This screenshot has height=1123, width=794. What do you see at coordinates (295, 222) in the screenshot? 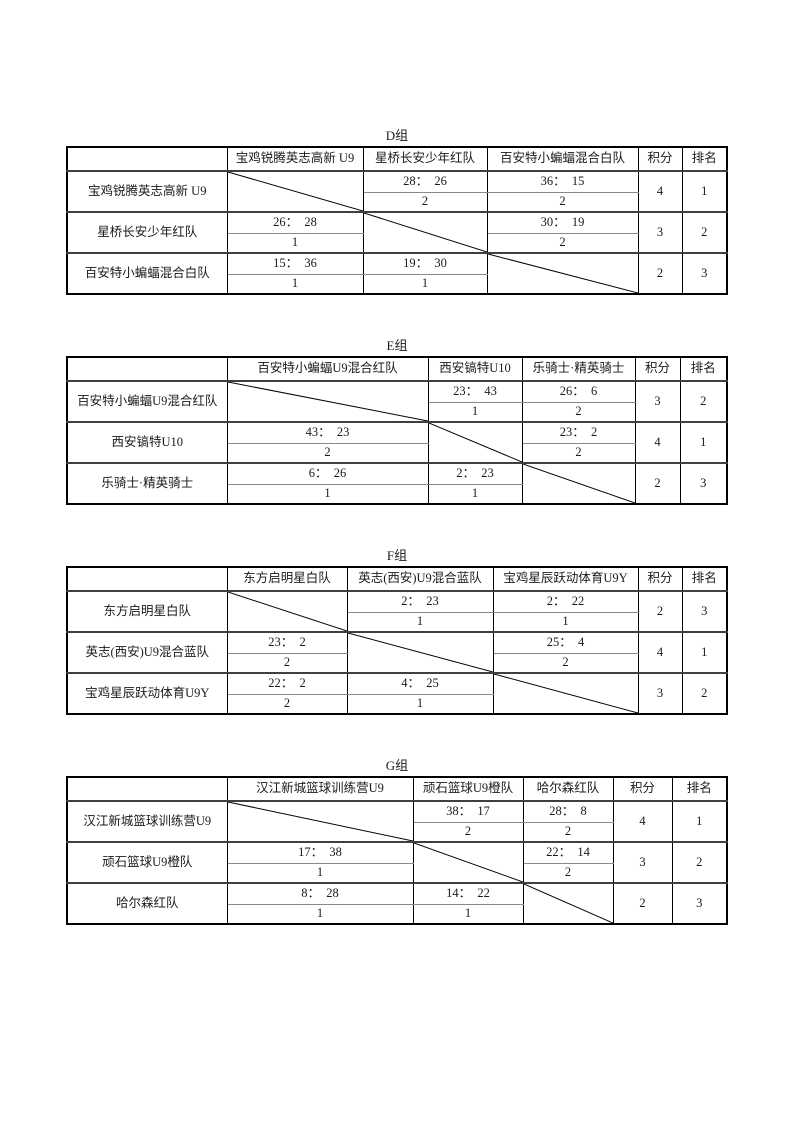
I see `score-cell: 26： 28` at bounding box center [295, 222].